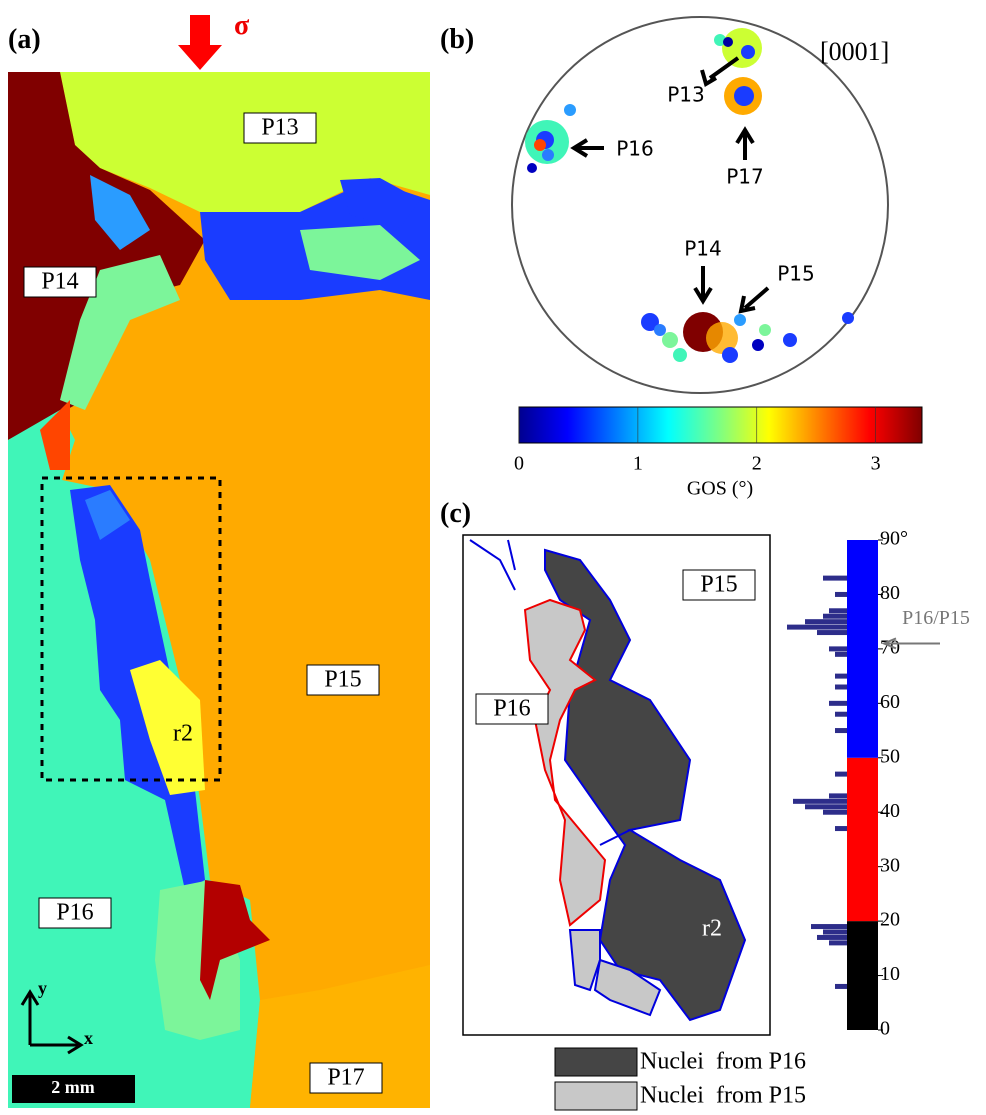  I want to click on axis-label: y, so click(42, 988).